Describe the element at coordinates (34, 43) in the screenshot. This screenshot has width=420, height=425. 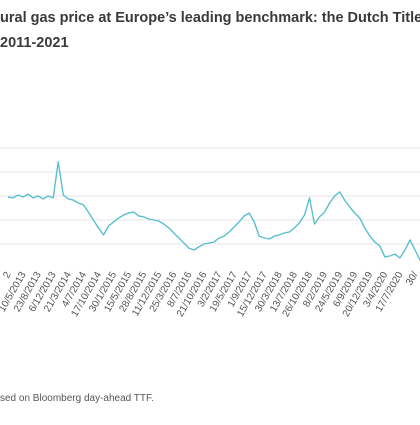
I see `chart-subtitle: 2011-2021` at that location.